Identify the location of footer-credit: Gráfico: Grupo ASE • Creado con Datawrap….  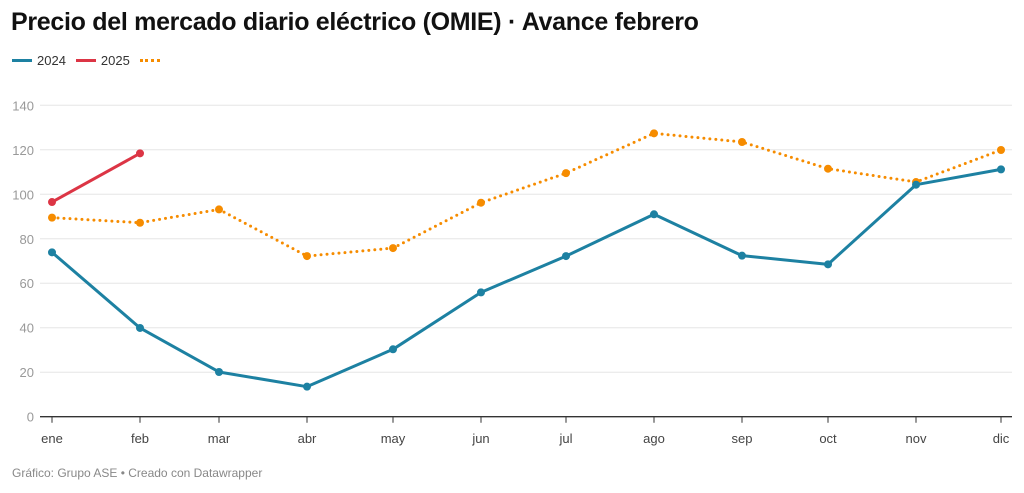
(137, 473).